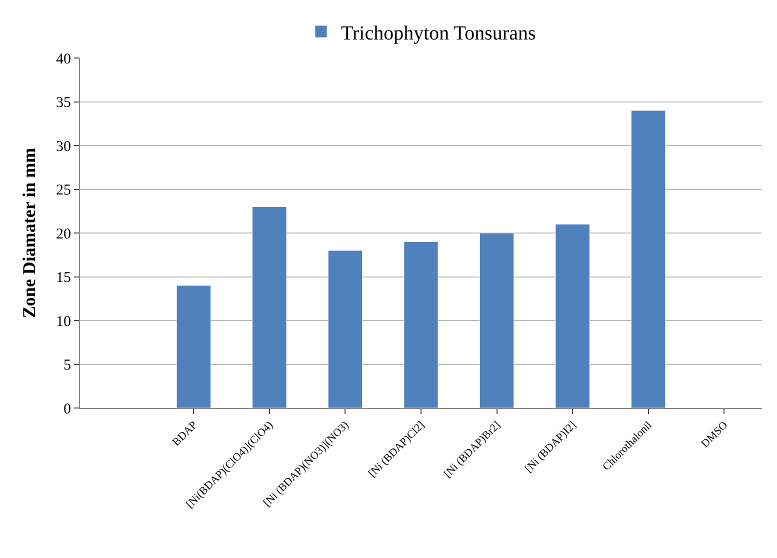  What do you see at coordinates (438, 33) in the screenshot?
I see `legend-label: Trichophyton Tonsurans` at bounding box center [438, 33].